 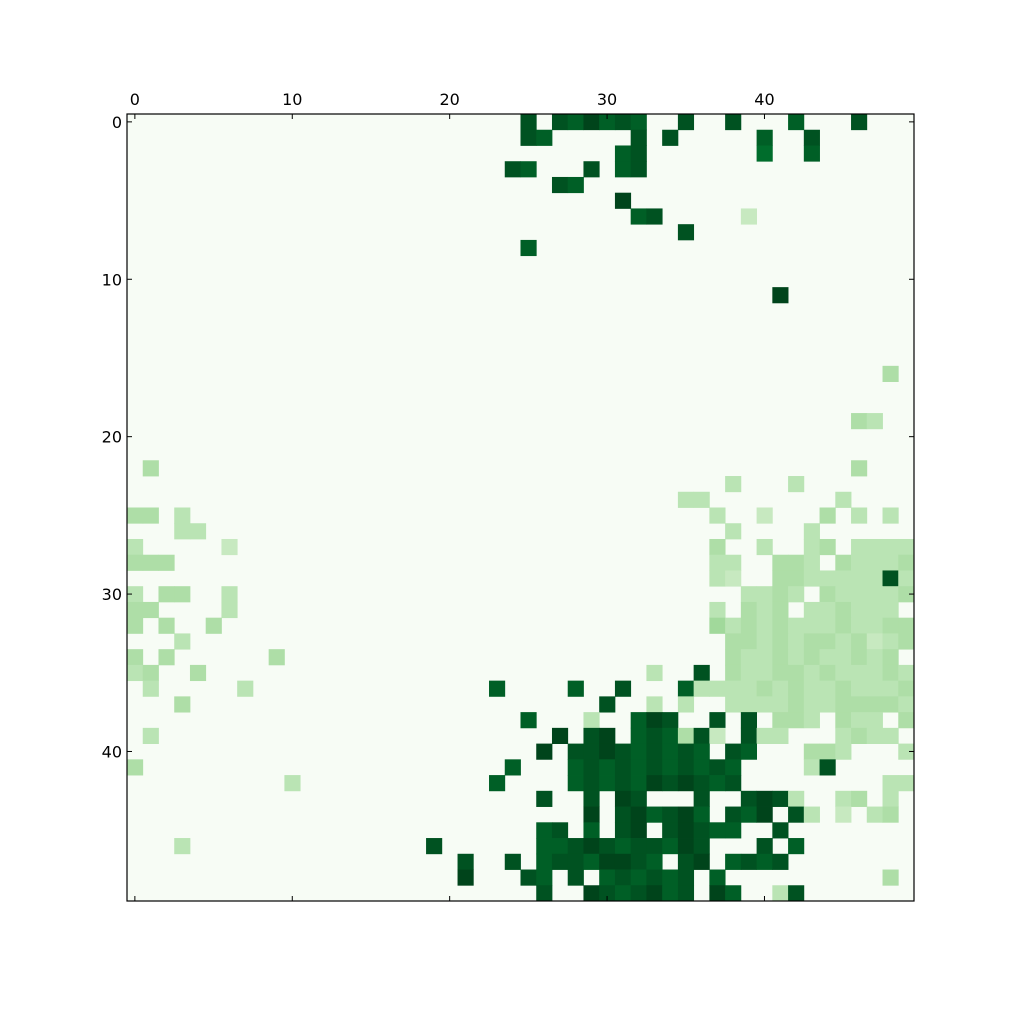 I want to click on x-tick-label: 0, so click(x=135, y=99).